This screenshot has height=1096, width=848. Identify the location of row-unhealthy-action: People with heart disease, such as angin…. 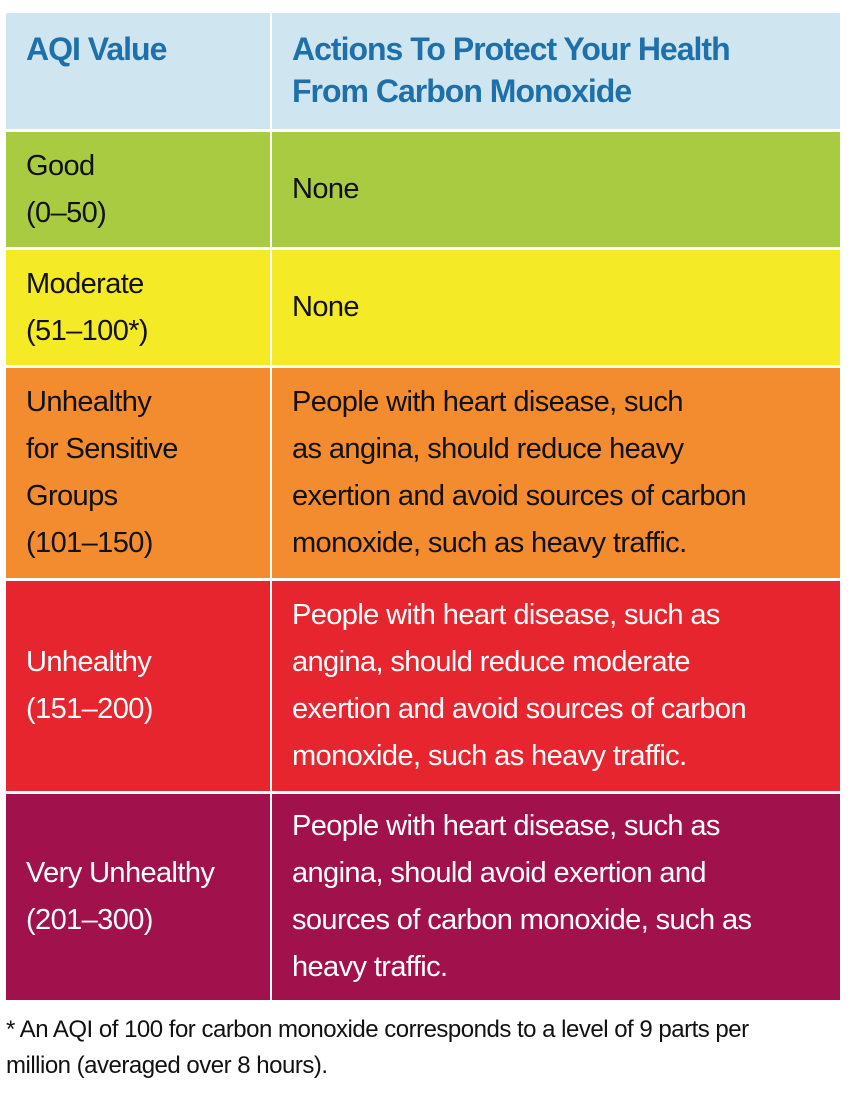
(556, 686).